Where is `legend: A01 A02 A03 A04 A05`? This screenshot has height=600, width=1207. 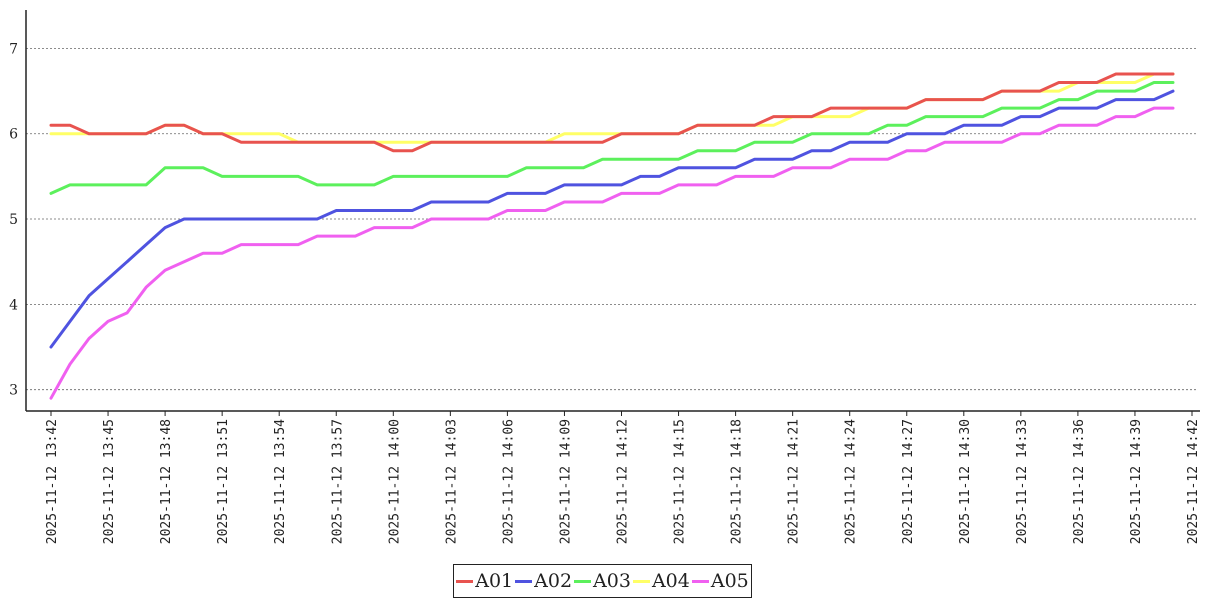
legend: A01 A02 A03 A04 A05 is located at coordinates (602, 581).